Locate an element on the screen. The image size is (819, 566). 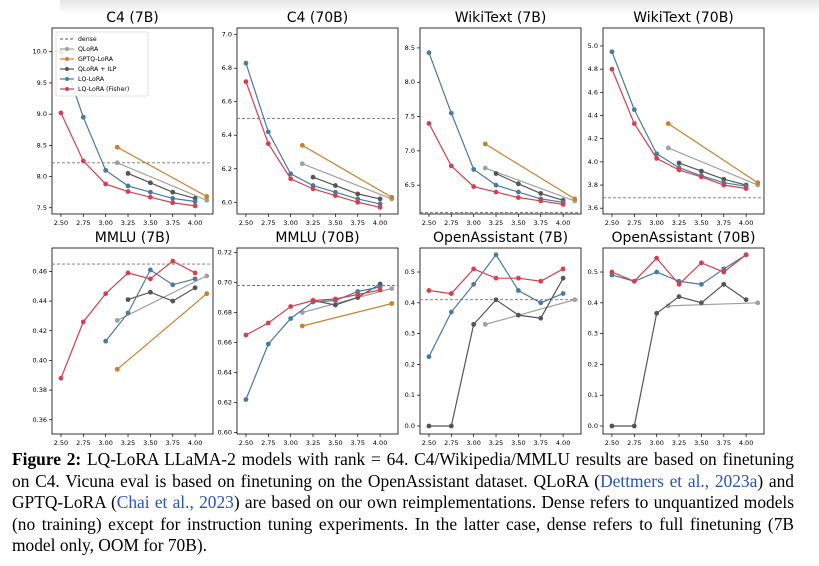
legend-label: dense is located at coordinates (87, 39).